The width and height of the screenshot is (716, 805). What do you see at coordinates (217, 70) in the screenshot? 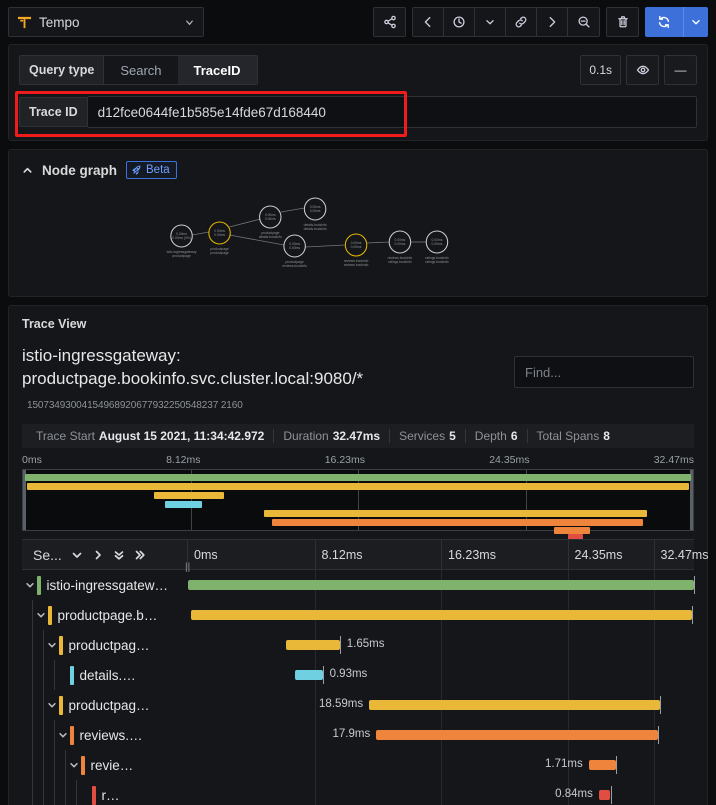
I see `query-type-traceid-option: TraceID` at bounding box center [217, 70].